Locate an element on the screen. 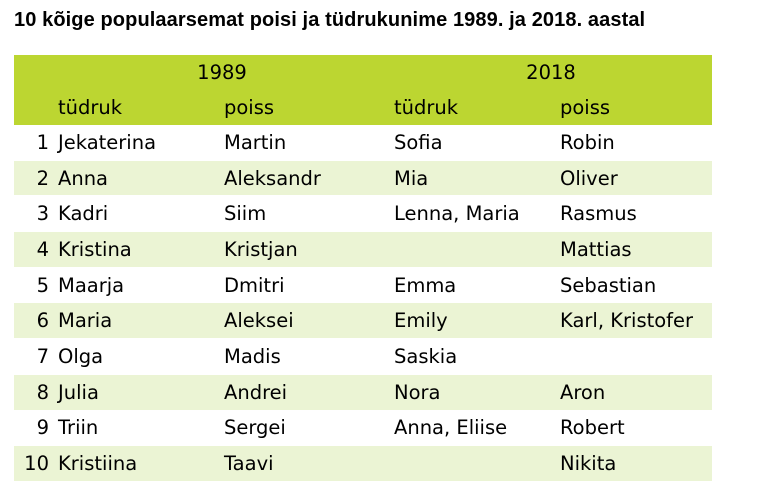  rank-cell: 3 is located at coordinates (34, 213).